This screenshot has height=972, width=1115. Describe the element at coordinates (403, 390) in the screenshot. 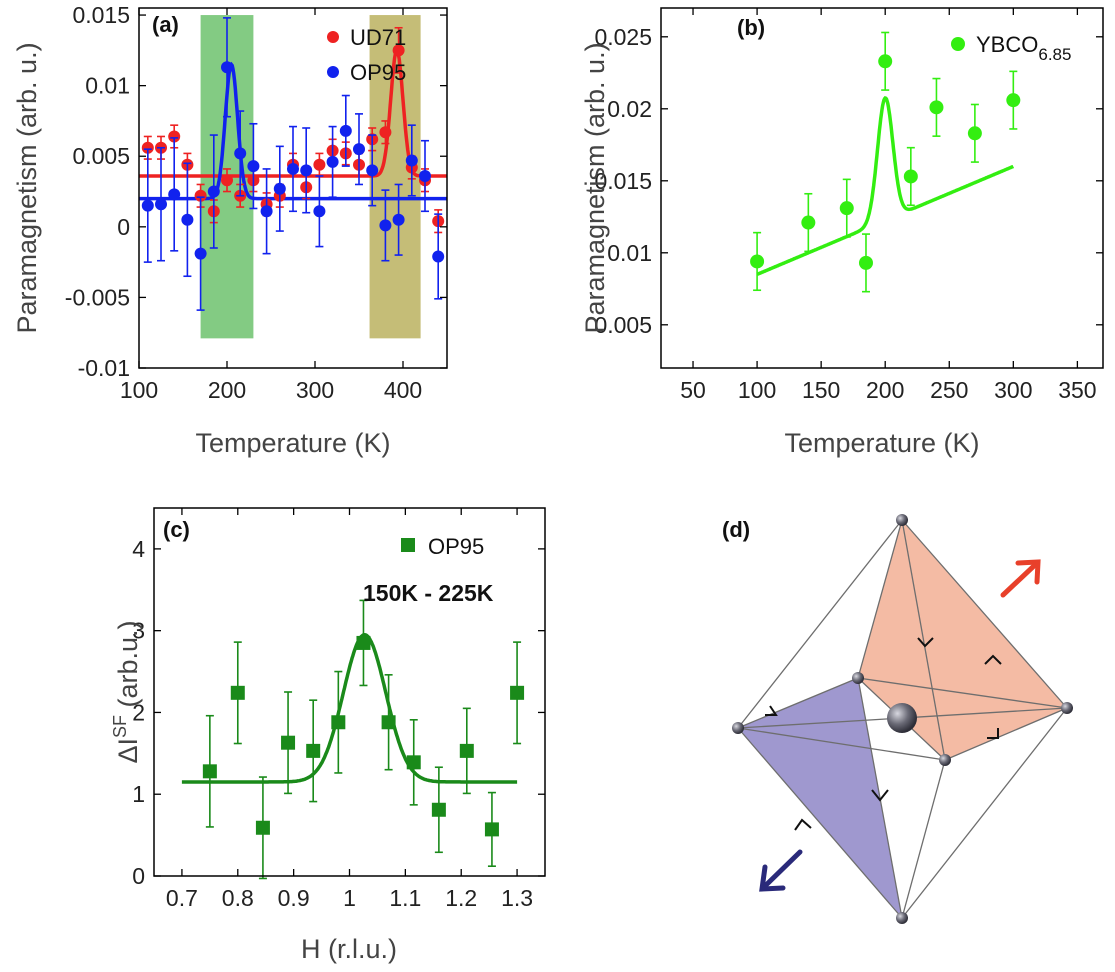

I see `x-tick-label: 400` at that location.